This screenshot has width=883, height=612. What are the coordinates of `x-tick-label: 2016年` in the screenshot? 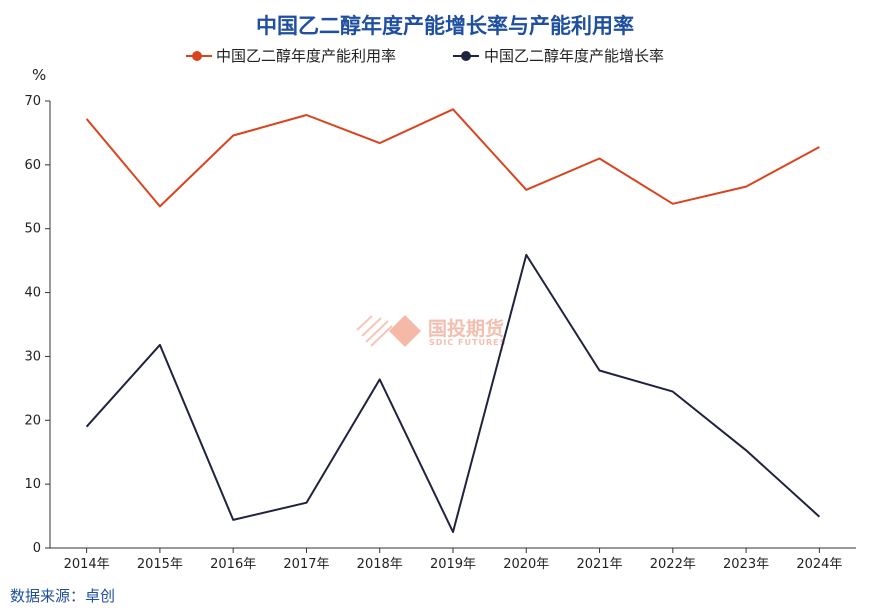 It's located at (233, 564).